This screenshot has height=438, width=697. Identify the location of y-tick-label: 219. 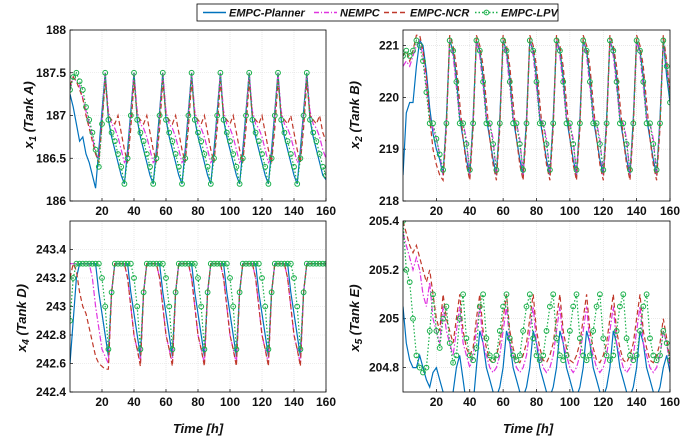
(389, 149).